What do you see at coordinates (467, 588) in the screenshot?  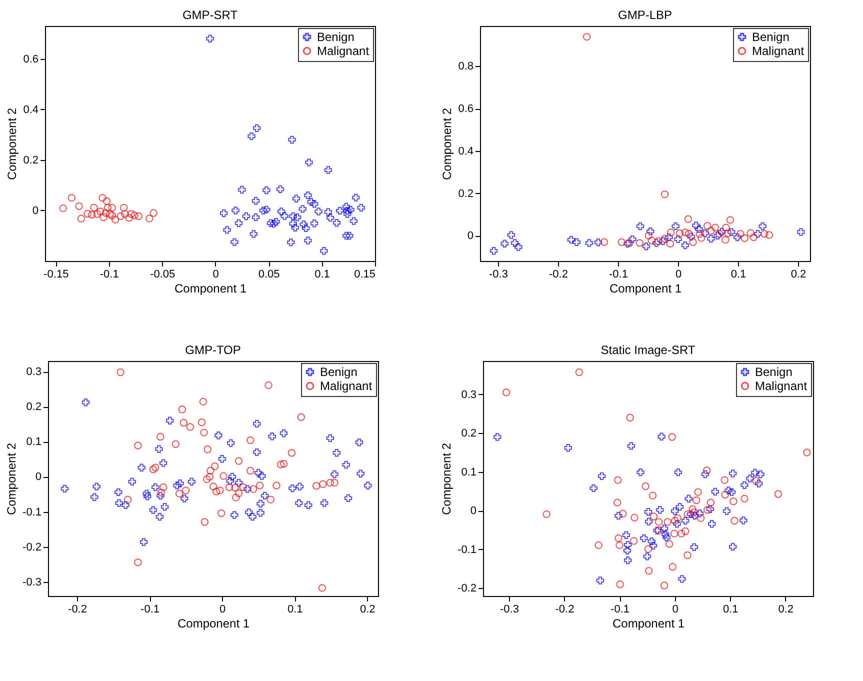 I see `y-tick-label: -0.2` at bounding box center [467, 588].